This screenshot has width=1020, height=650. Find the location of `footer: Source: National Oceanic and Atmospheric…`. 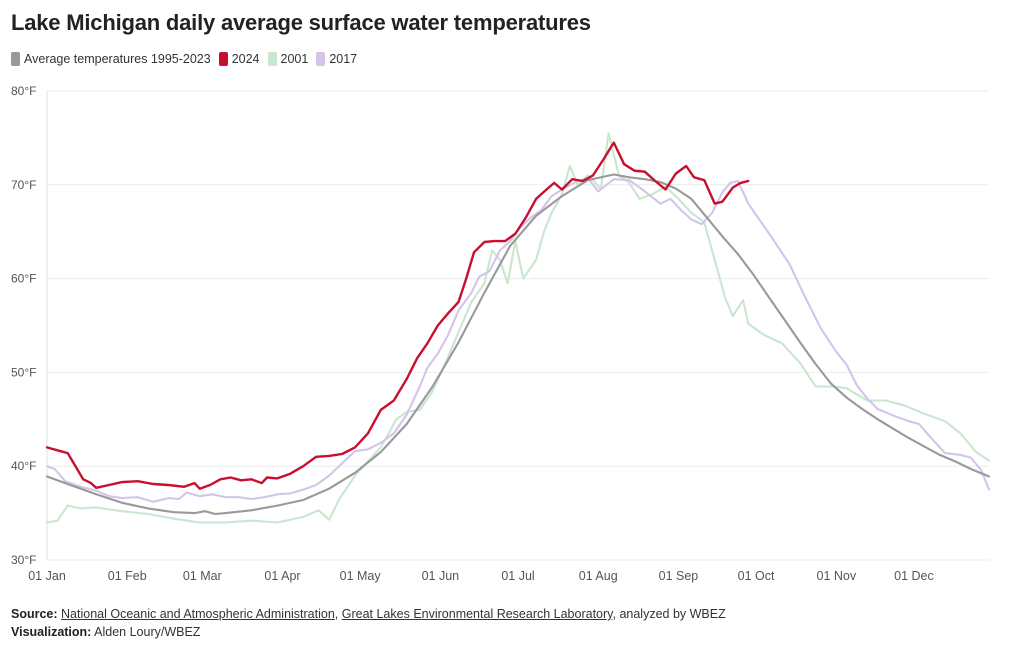

footer: Source: National Oceanic and Atmospheric… is located at coordinates (368, 623).